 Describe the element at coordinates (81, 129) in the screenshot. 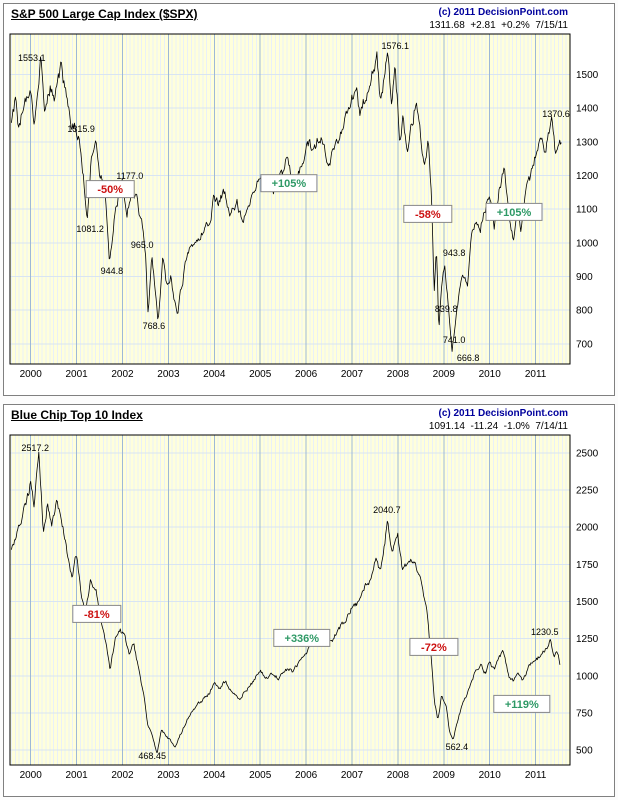

I see `swing-label: 1315.9` at that location.